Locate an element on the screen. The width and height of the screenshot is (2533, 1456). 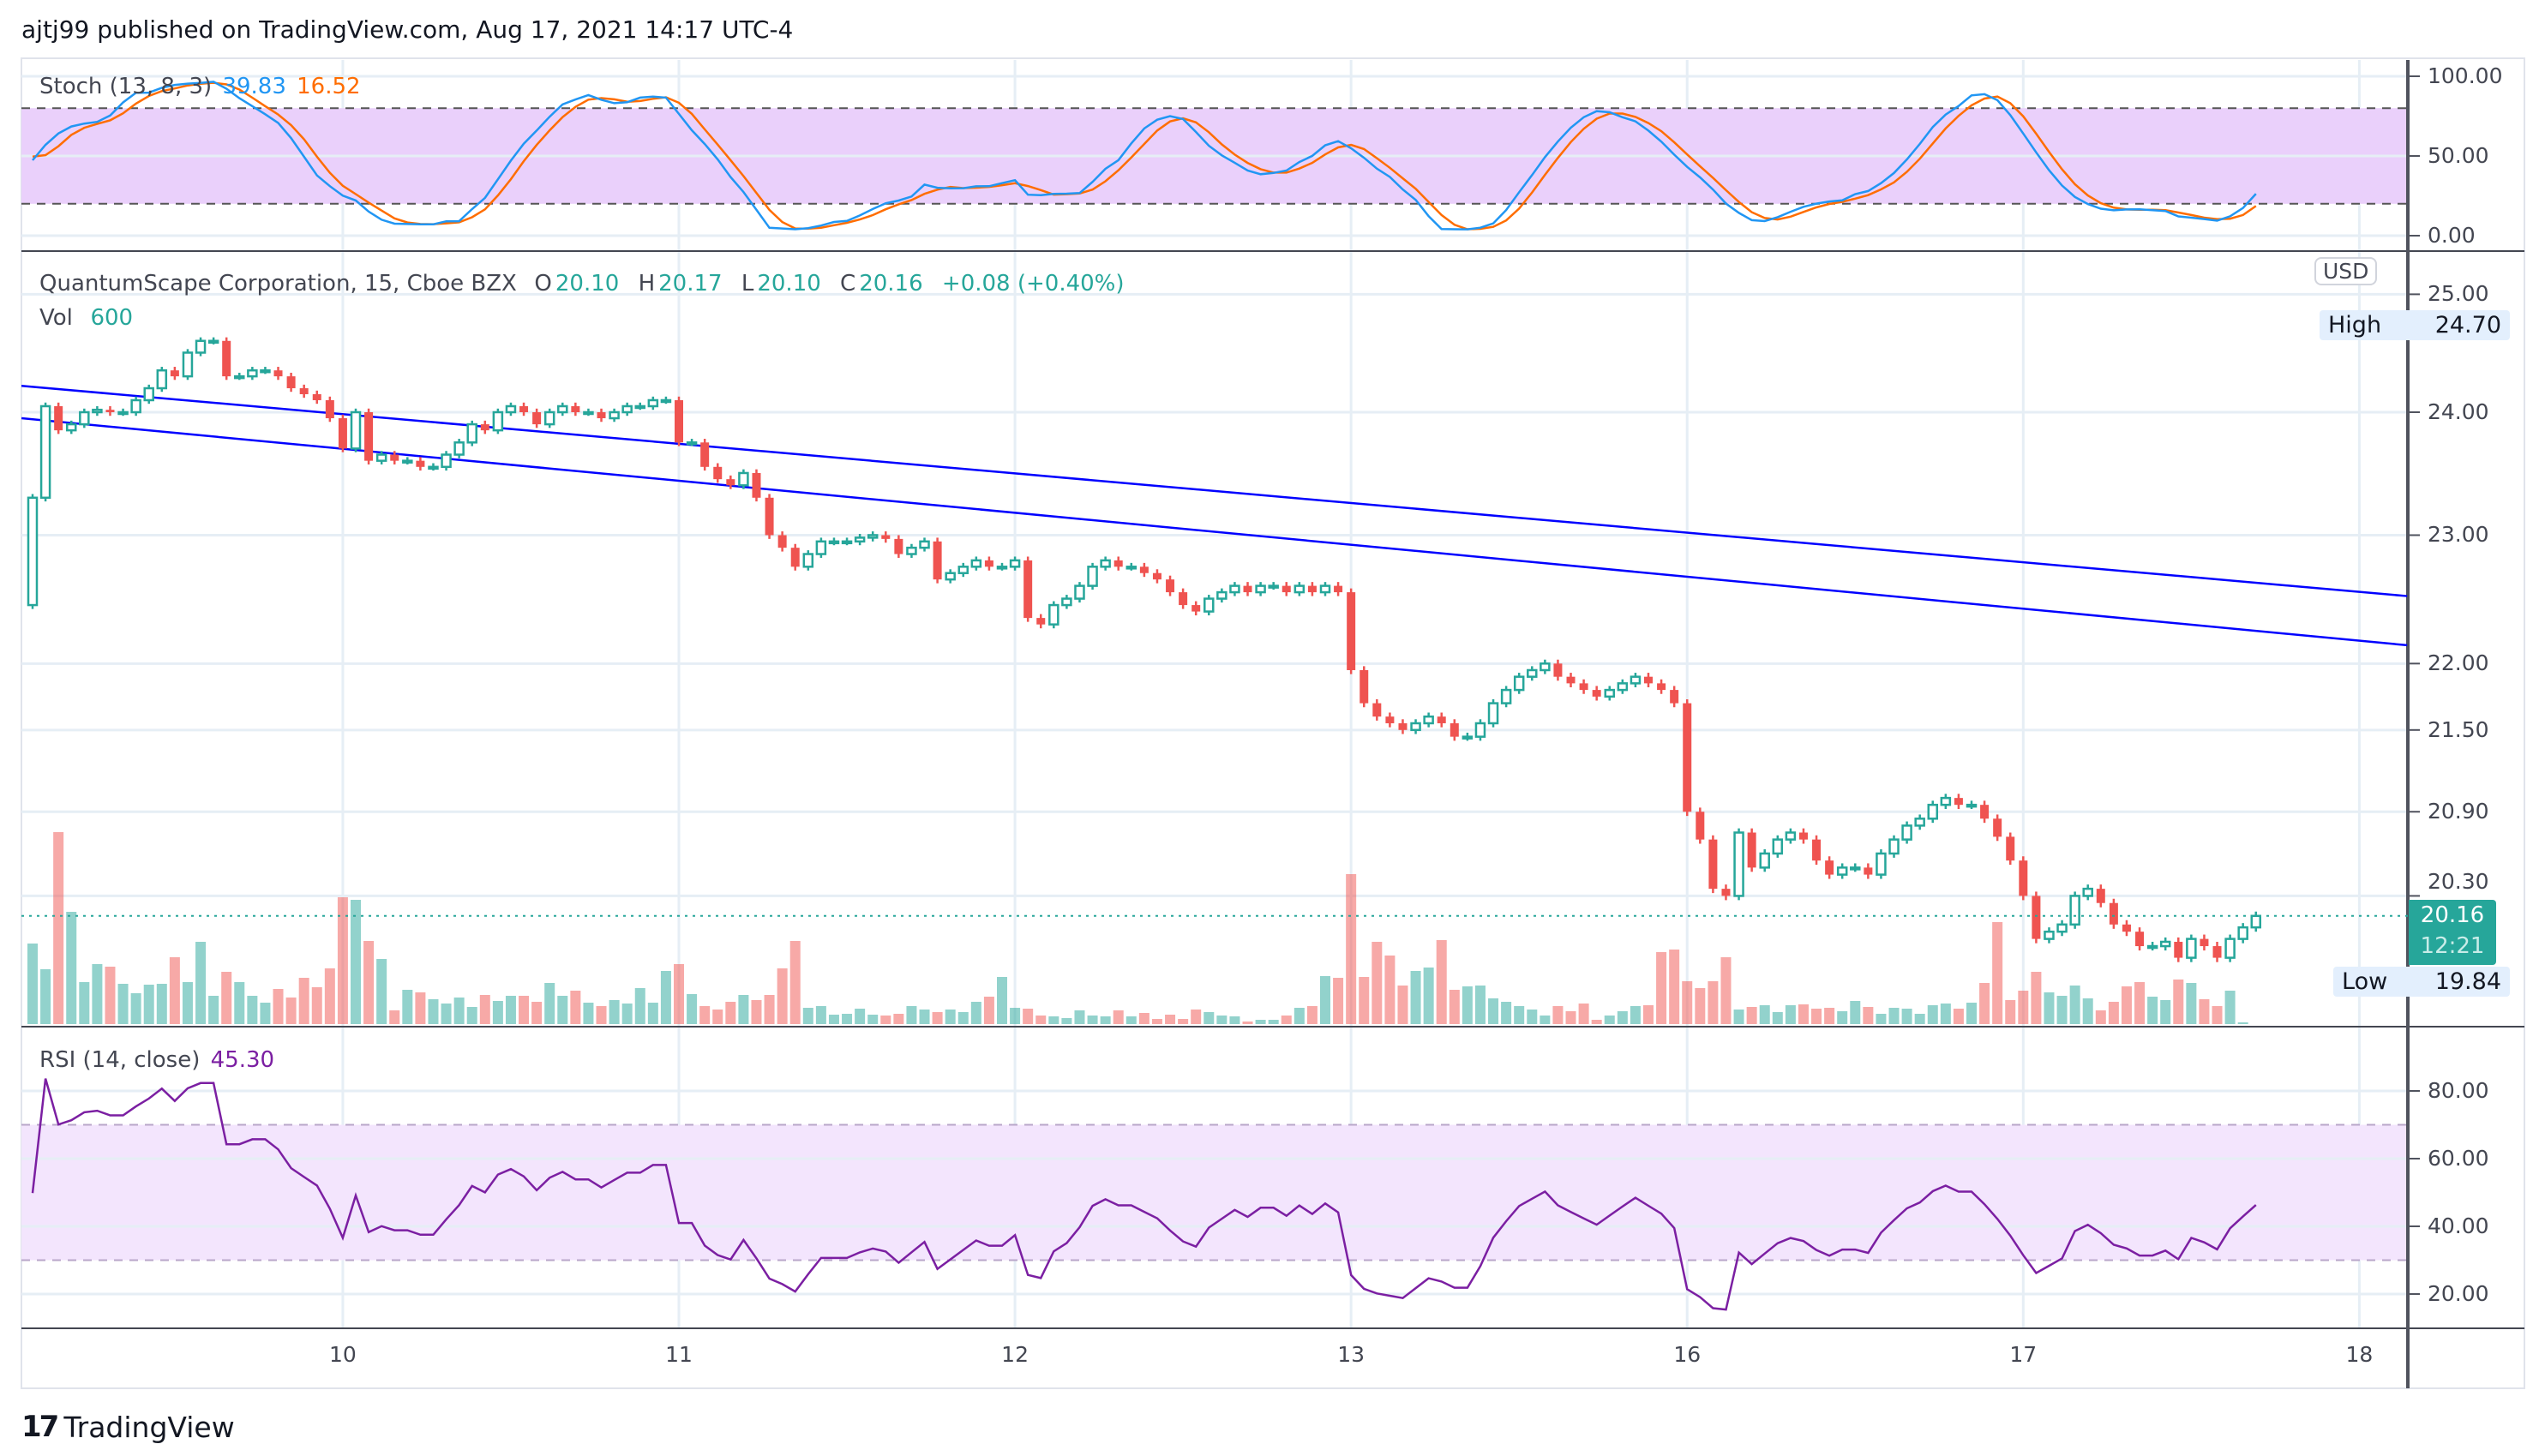
tradingview-footer: 17 TradingView is located at coordinates (128, 1427).